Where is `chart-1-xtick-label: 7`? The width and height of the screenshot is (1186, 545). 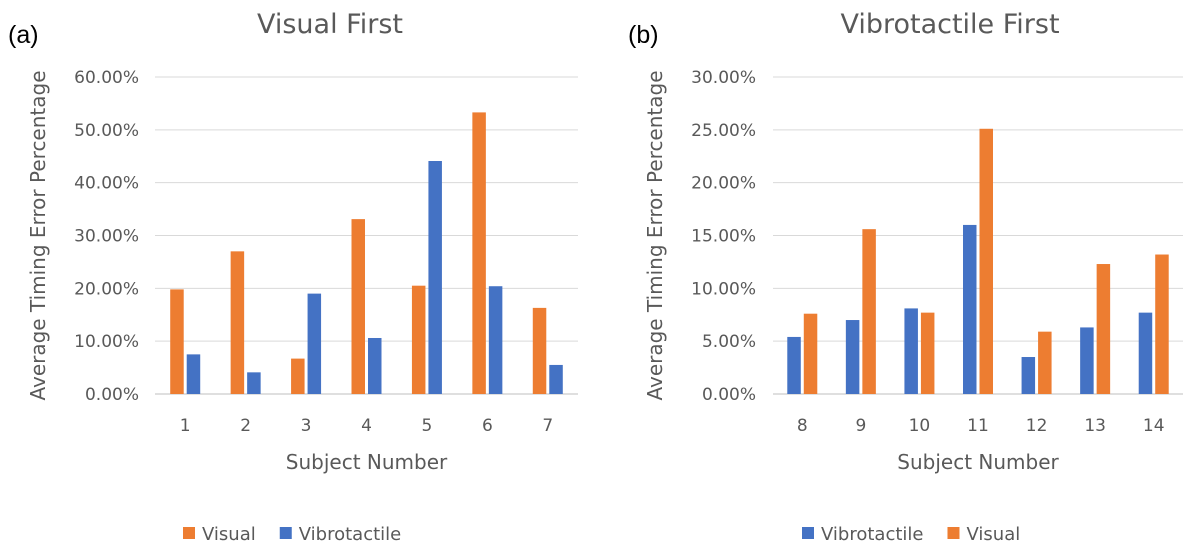 chart-1-xtick-label: 7 is located at coordinates (547, 426).